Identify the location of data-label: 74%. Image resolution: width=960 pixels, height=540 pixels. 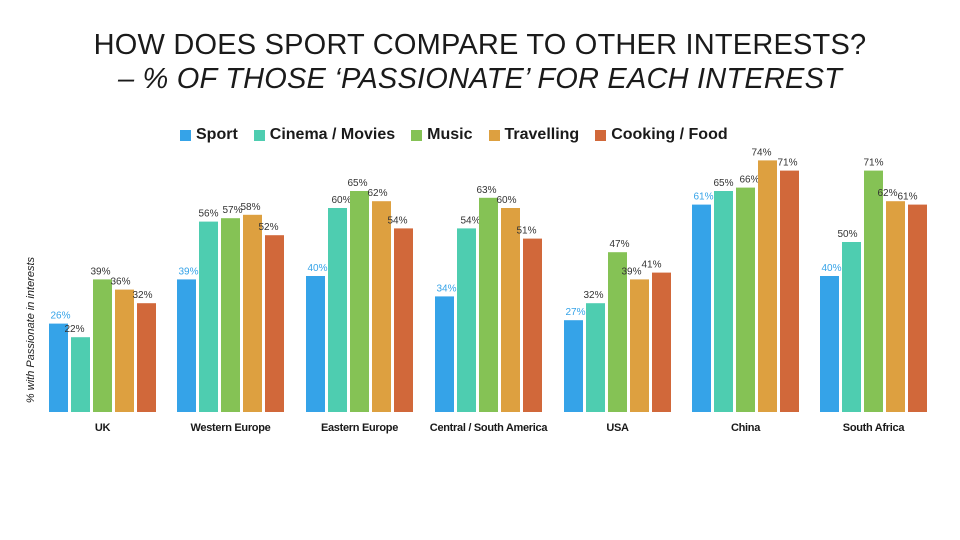
(761, 152).